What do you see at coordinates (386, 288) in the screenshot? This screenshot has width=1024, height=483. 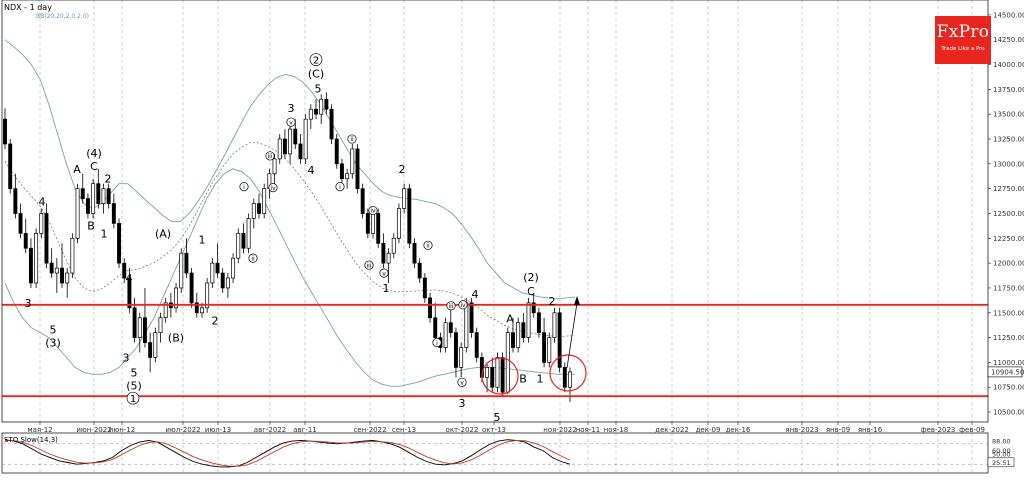 I see `wave-label: 1` at bounding box center [386, 288].